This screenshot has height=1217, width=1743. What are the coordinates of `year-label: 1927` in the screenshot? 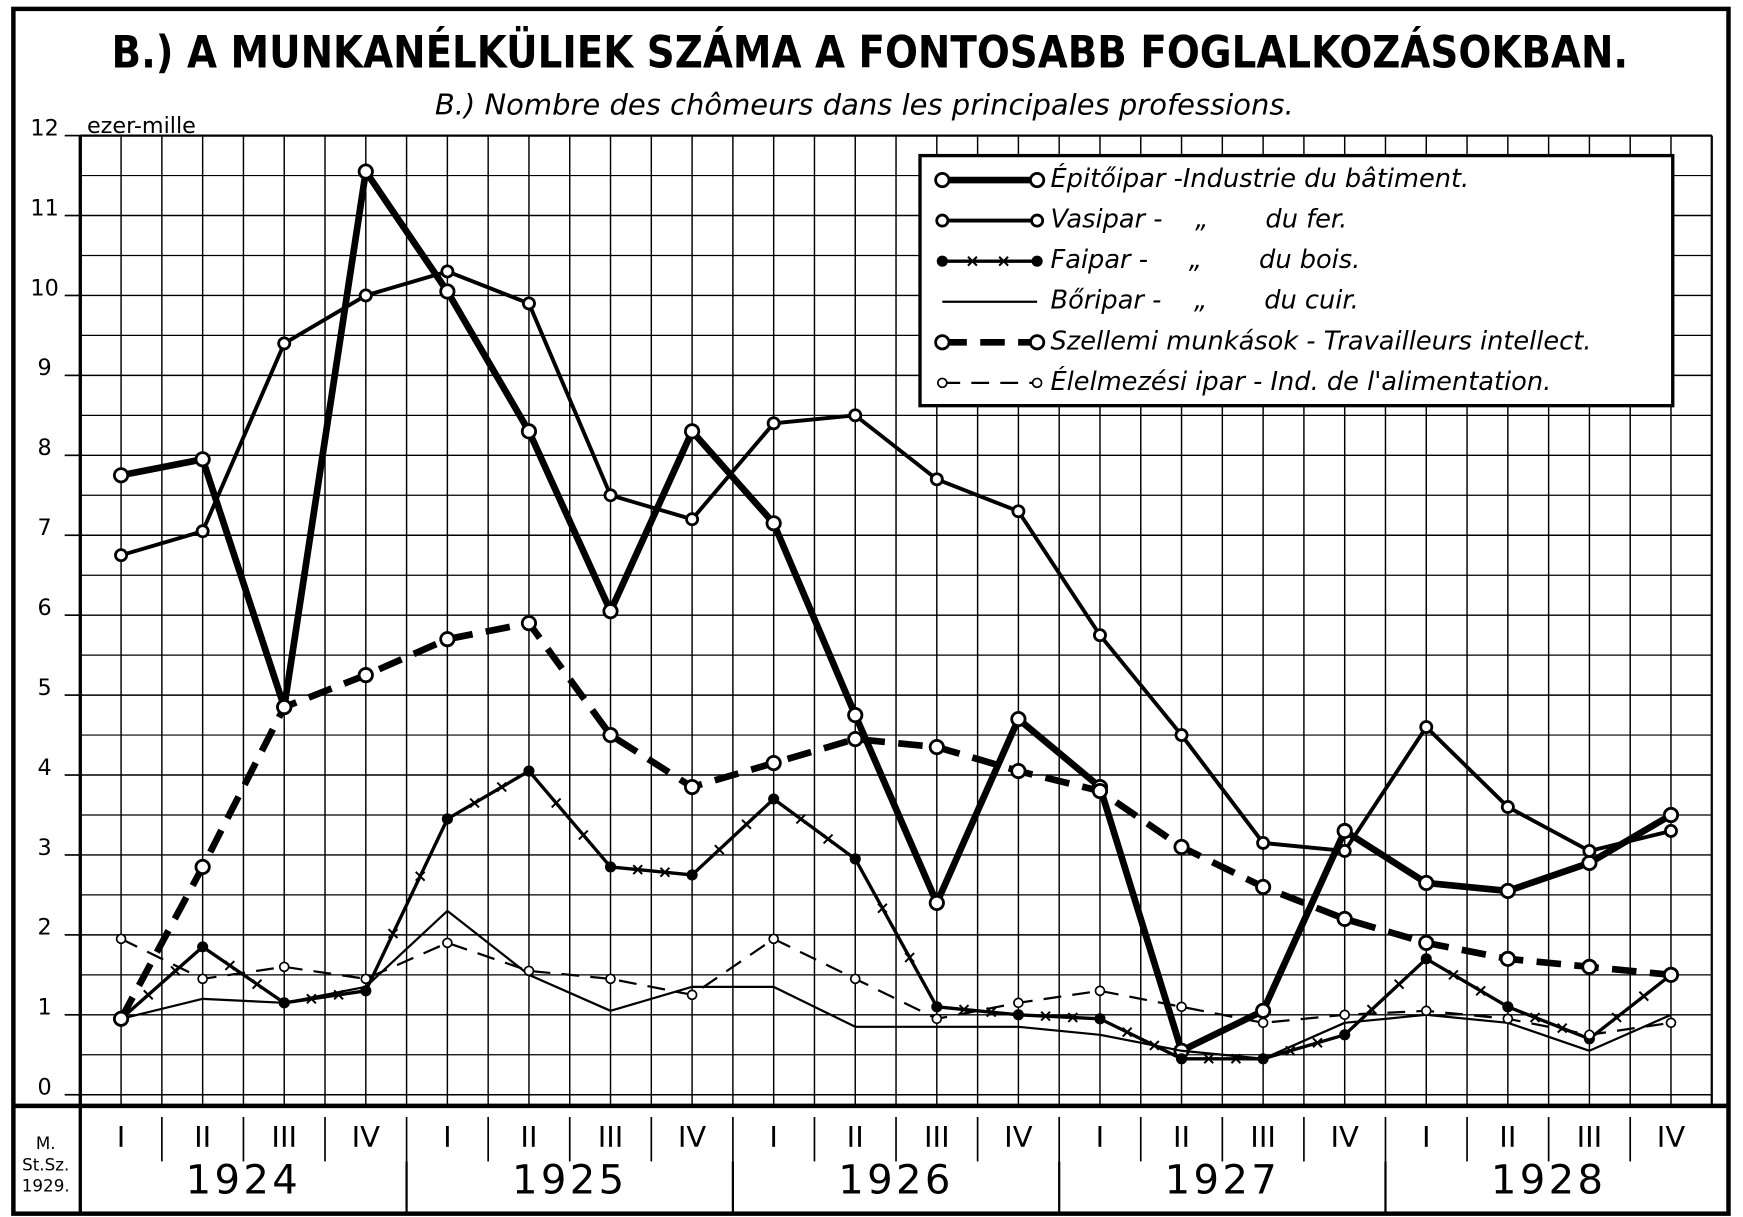 It's located at (1223, 1181).